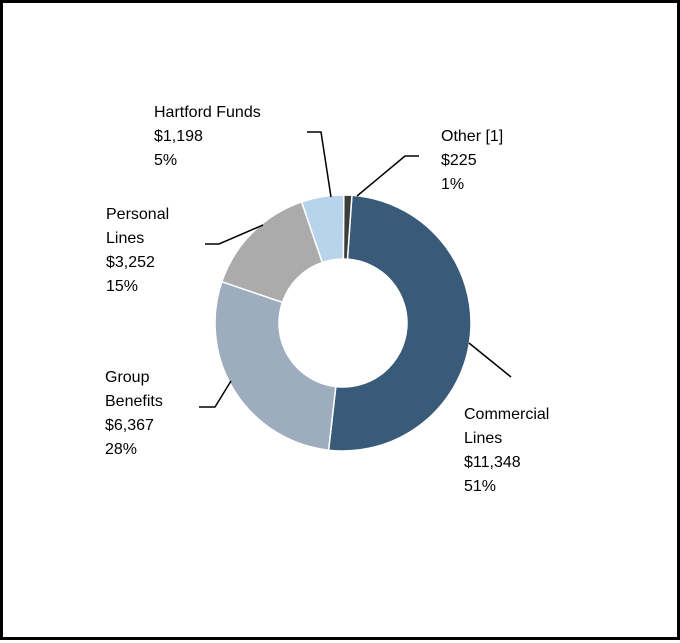 This screenshot has height=643, width=680. Describe the element at coordinates (137, 250) in the screenshot. I see `data-label-personal-lines: Personal Lines $3,252 15%` at that location.